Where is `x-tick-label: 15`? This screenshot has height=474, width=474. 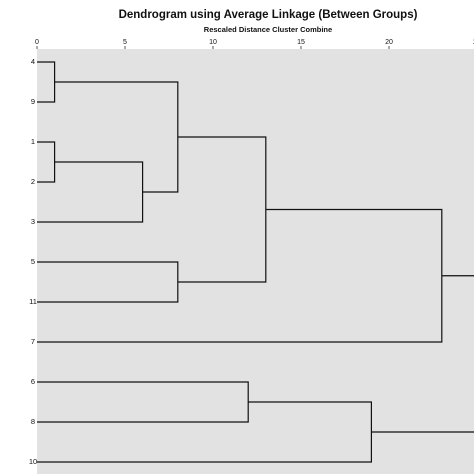 x-tick-label: 15 is located at coordinates (301, 42).